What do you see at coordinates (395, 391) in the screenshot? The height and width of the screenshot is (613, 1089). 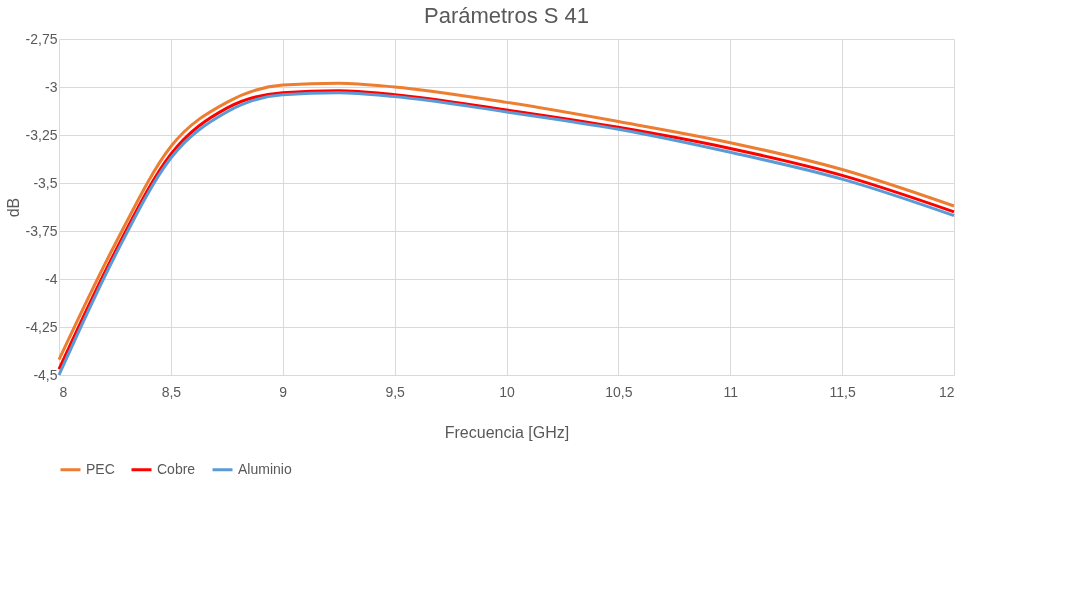 I see `x-tick-label: 9,5` at bounding box center [395, 391].